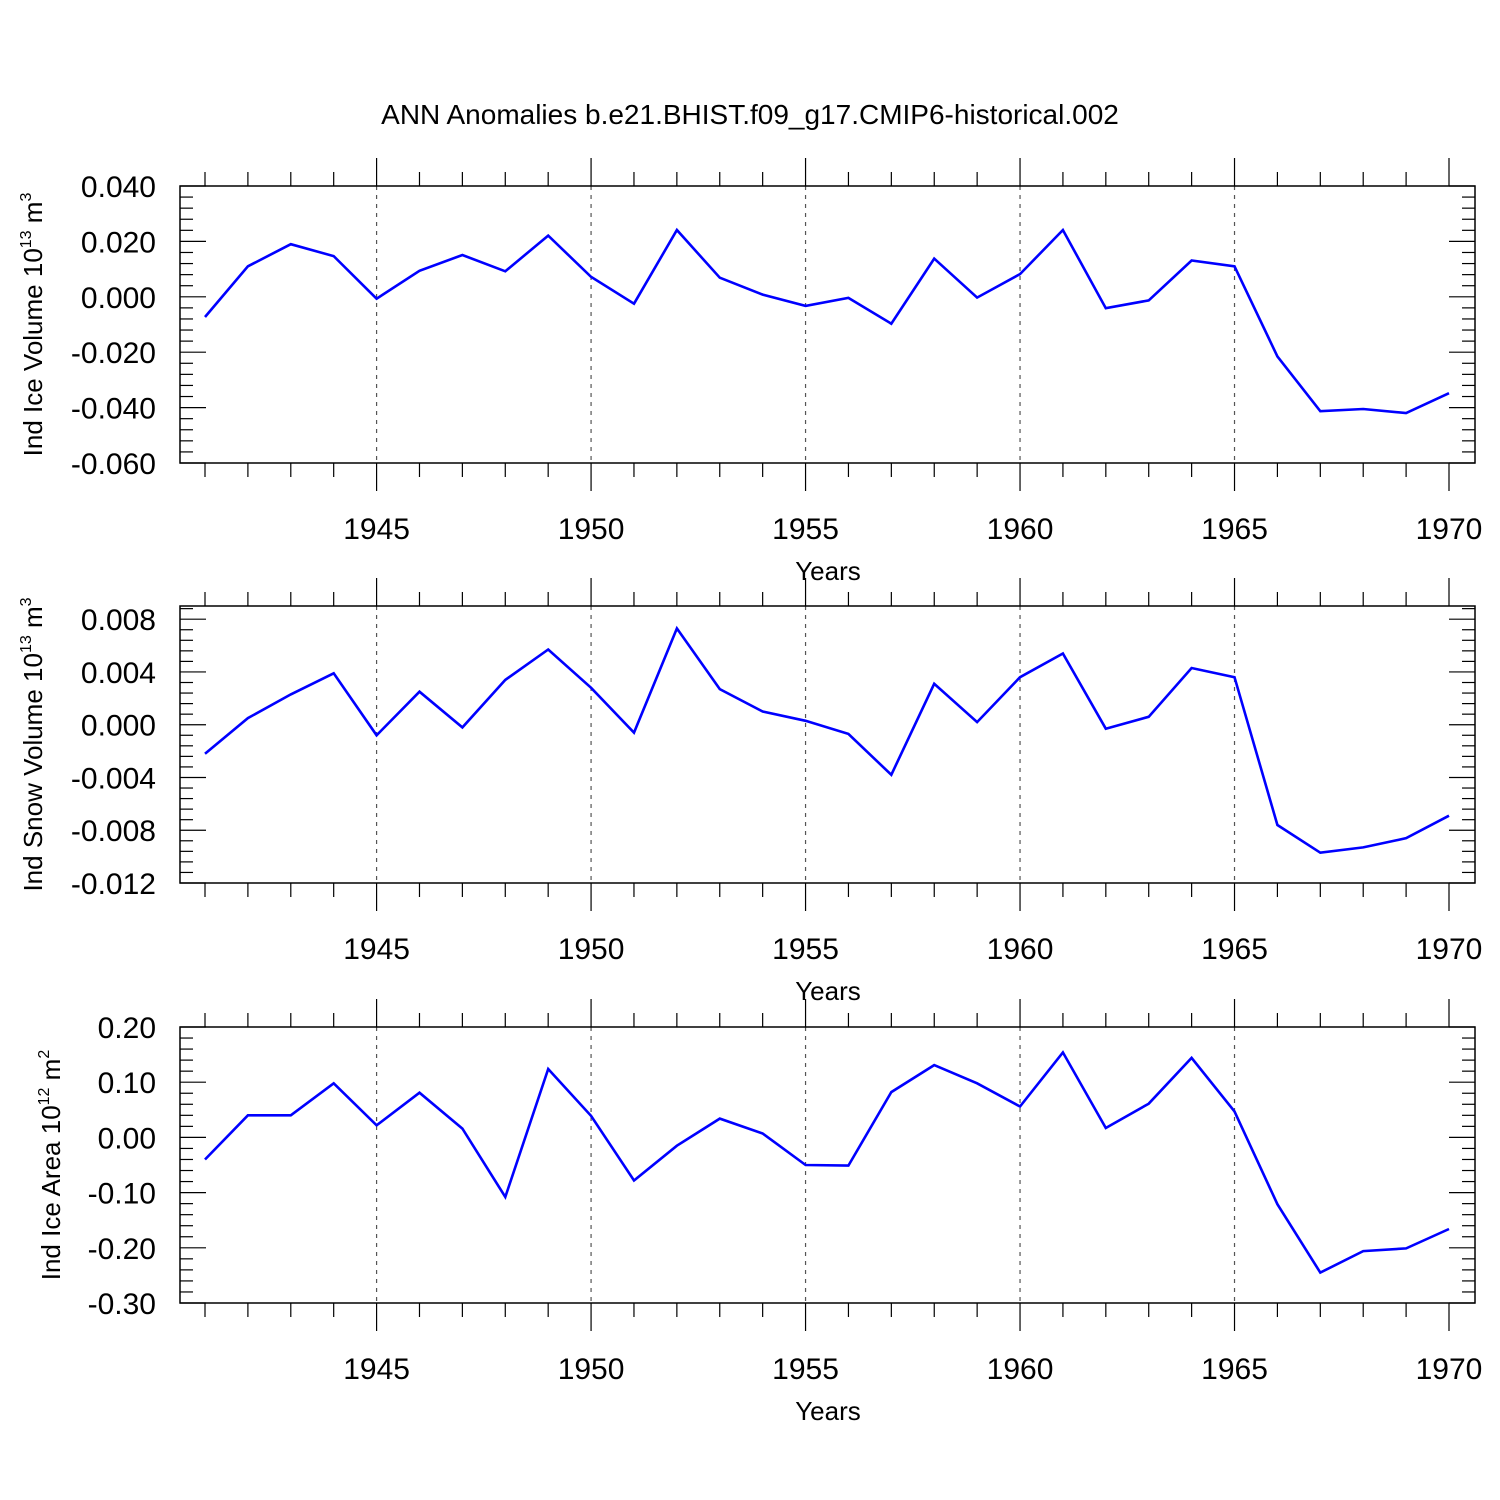  Describe the element at coordinates (118, 673) in the screenshot. I see `y-tick-label: 0.004` at that location.